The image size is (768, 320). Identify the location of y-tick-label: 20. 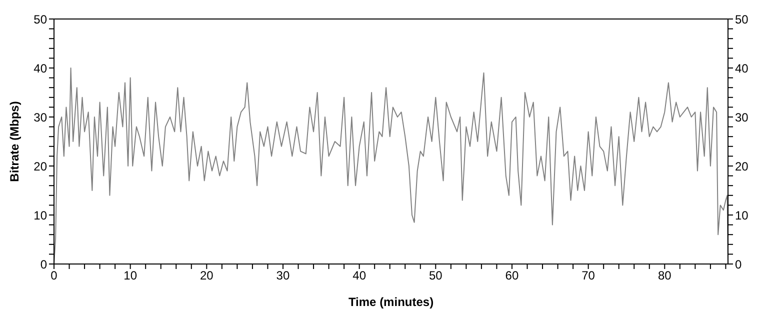
(41, 166).